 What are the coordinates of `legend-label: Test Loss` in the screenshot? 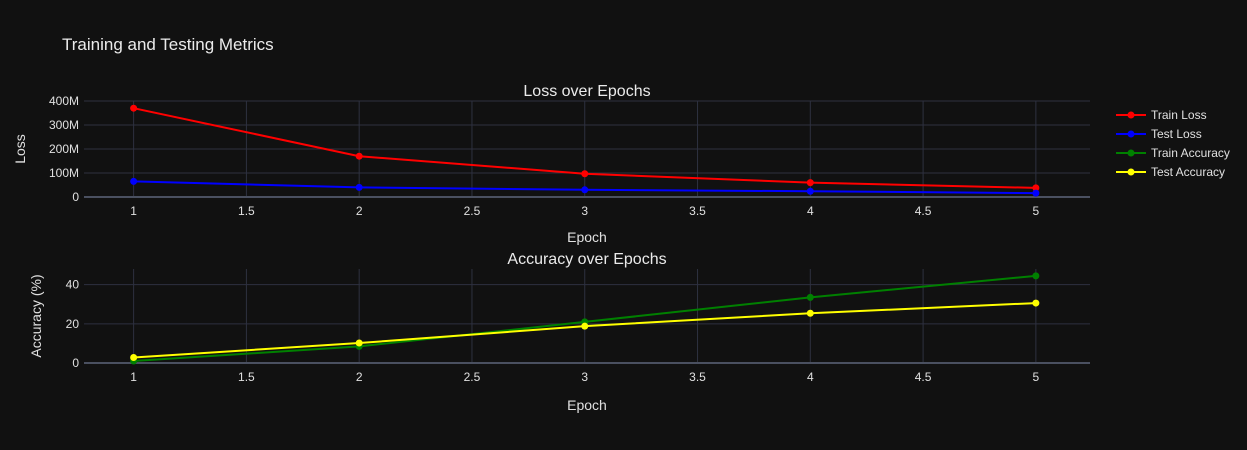 It's located at (1176, 134).